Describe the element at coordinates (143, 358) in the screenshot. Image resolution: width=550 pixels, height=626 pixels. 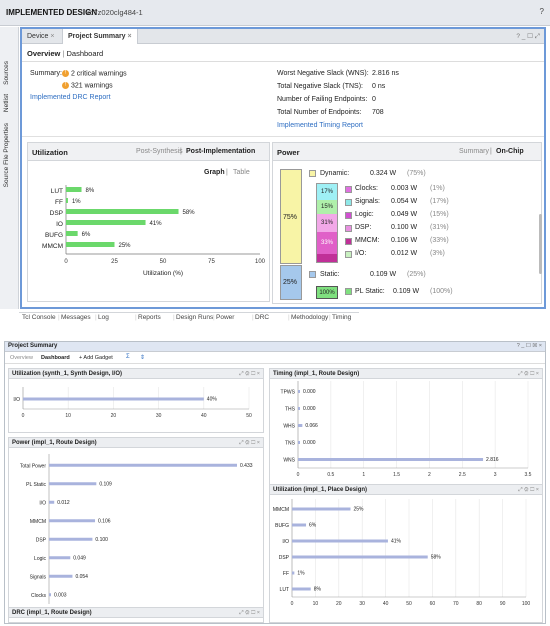
I see `sort-icon: ⇕` at that location.